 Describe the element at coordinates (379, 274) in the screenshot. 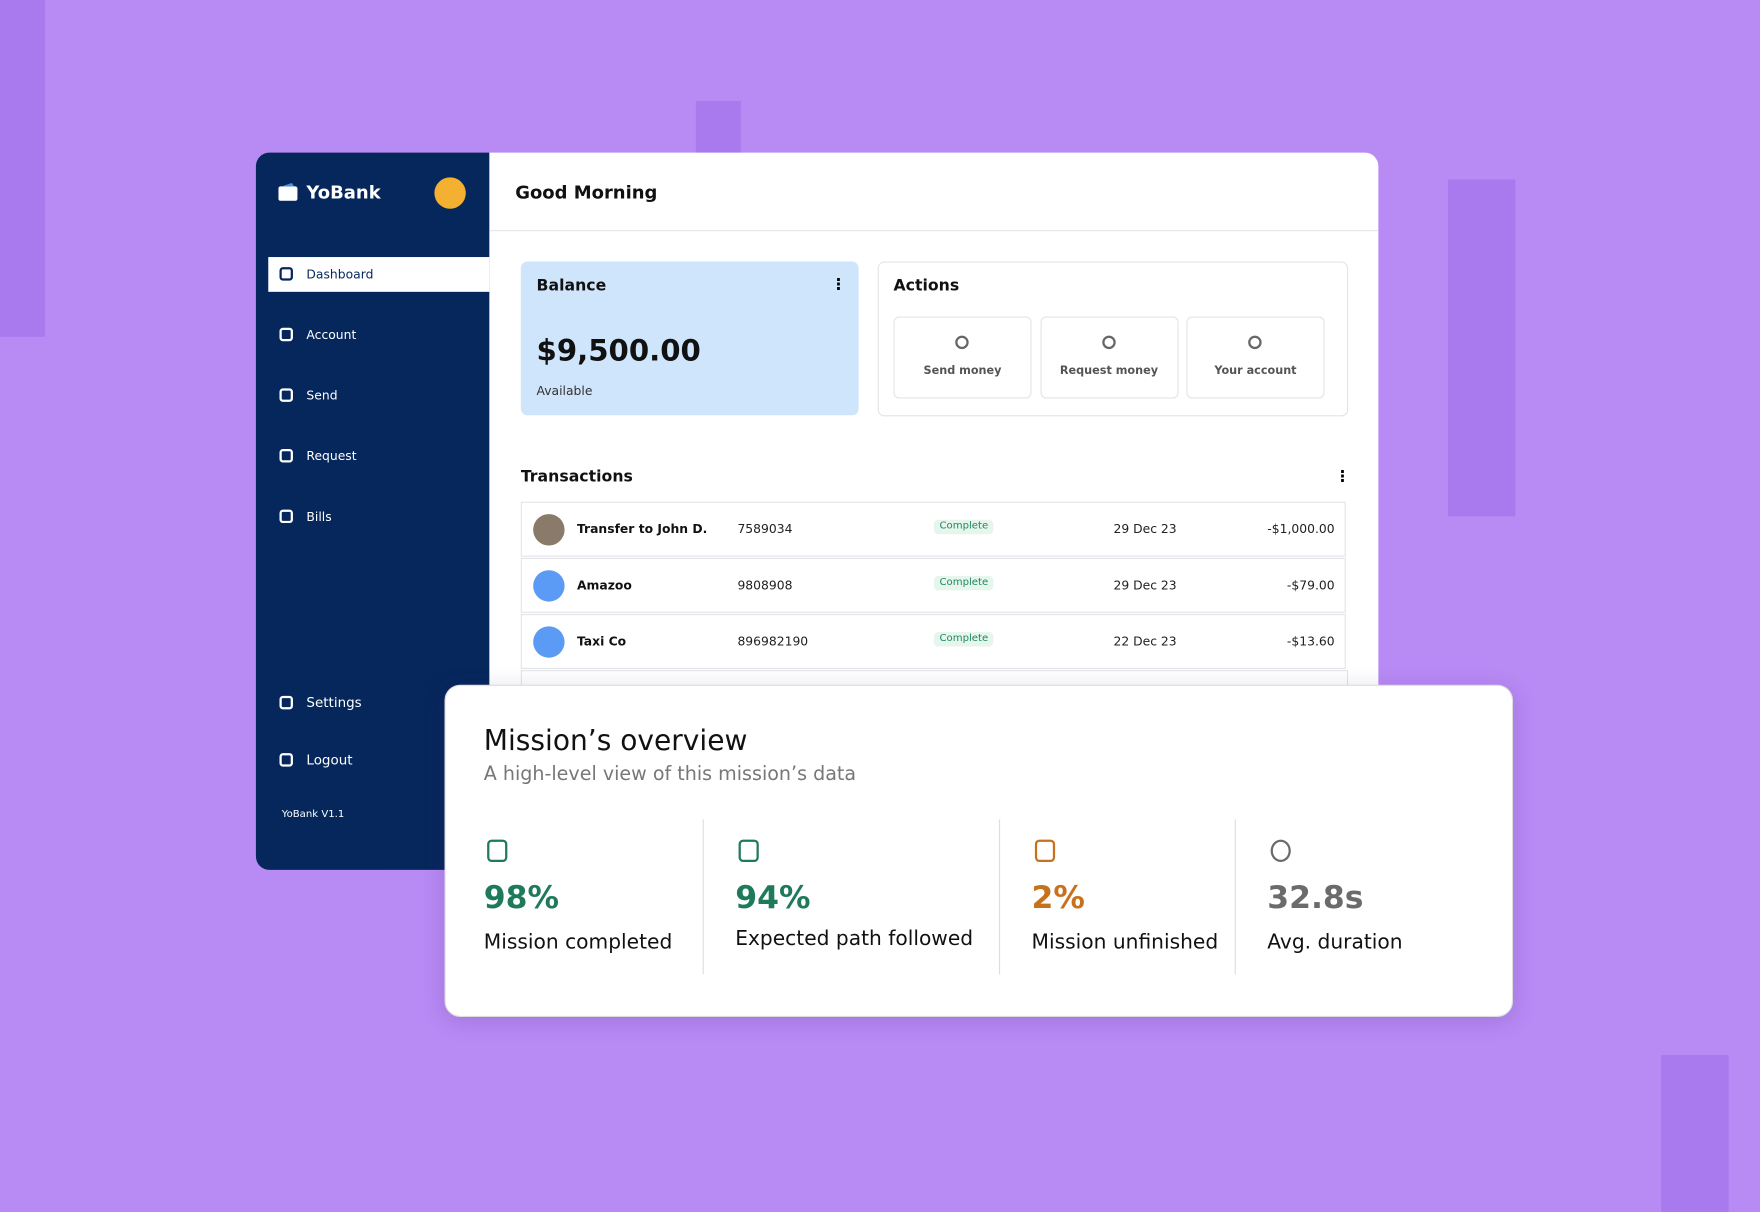

I see `nav-active` at that location.